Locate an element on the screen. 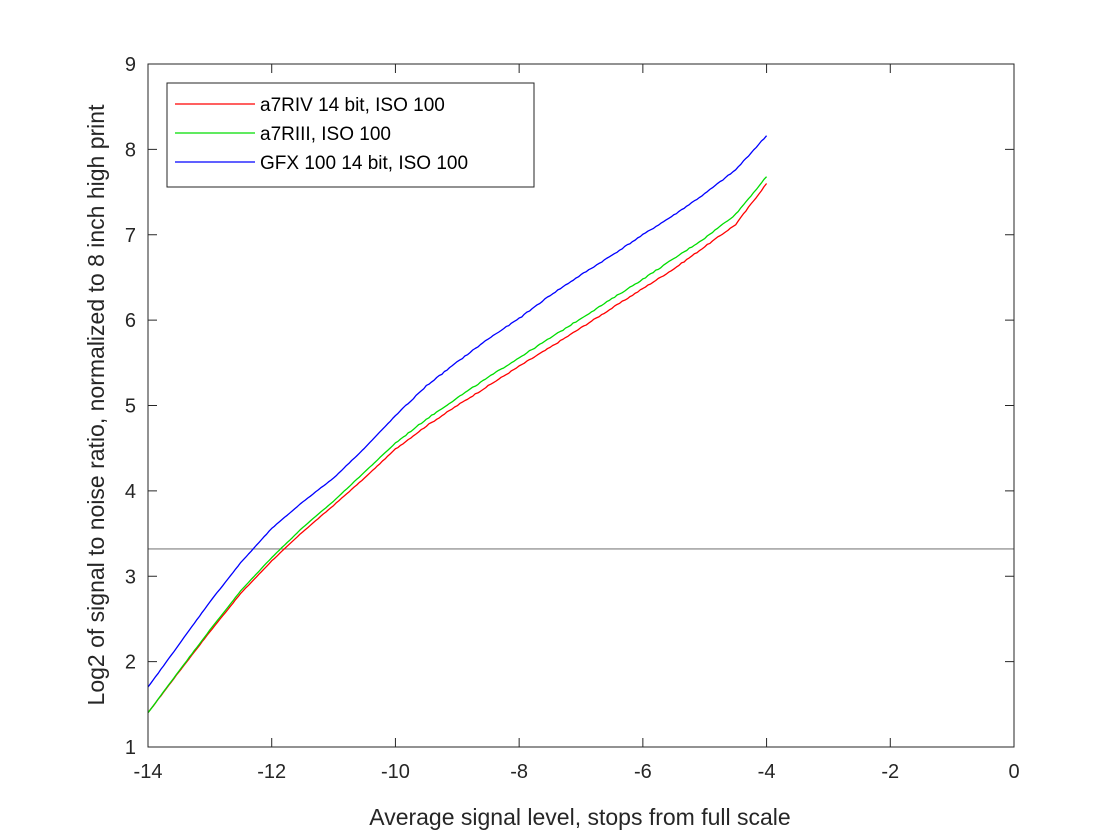  legend-box is located at coordinates (350, 135).